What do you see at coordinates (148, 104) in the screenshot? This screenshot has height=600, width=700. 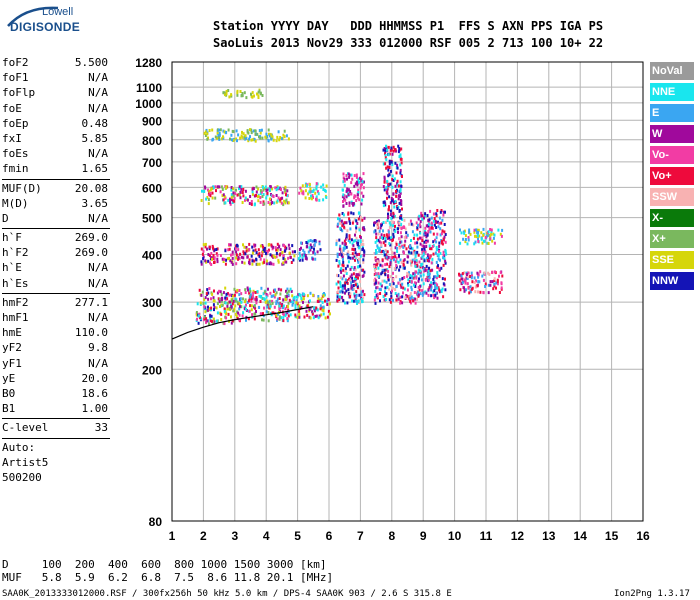 I see `y-tick-label: 1000` at bounding box center [148, 104].